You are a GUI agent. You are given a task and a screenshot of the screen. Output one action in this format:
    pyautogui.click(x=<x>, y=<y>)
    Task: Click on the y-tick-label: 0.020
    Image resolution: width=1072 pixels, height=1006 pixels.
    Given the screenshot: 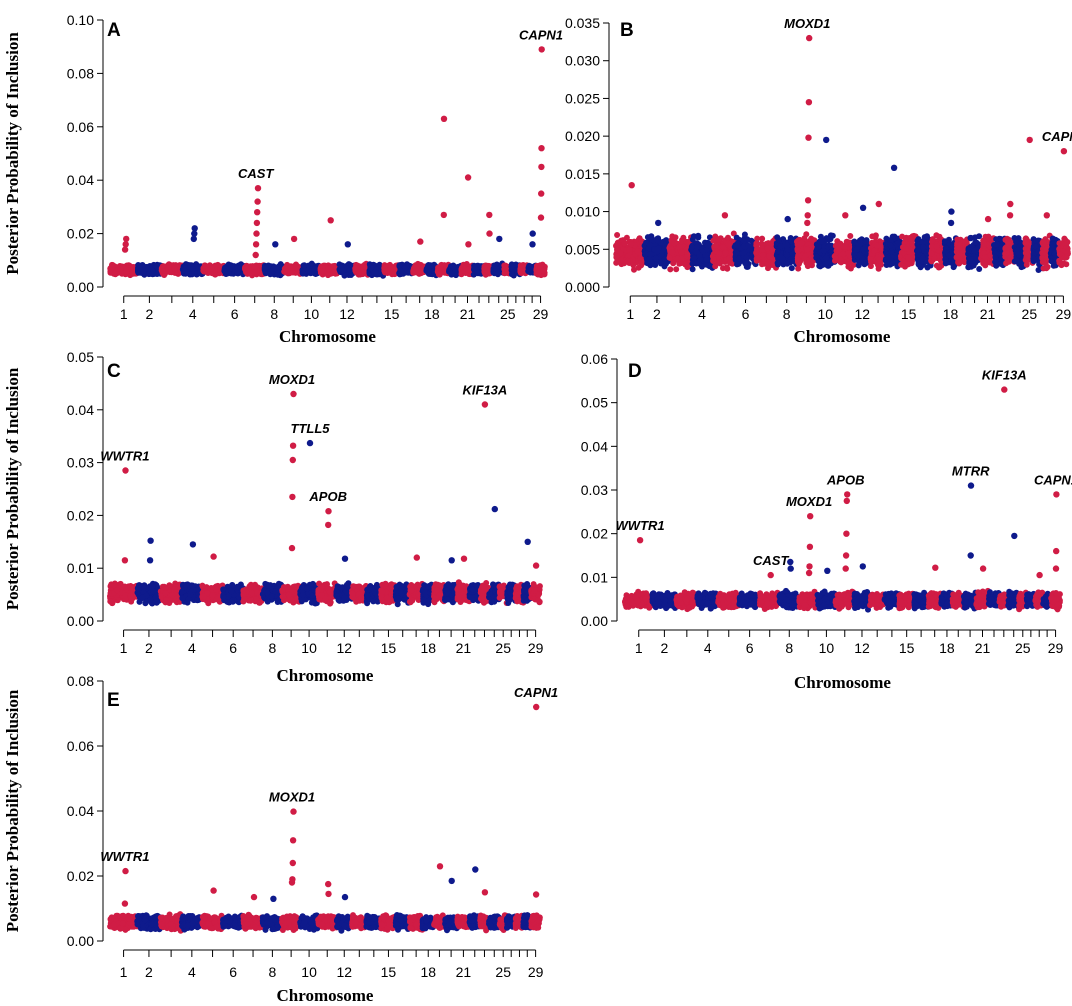 What is the action you would take?
    pyautogui.click(x=582, y=136)
    